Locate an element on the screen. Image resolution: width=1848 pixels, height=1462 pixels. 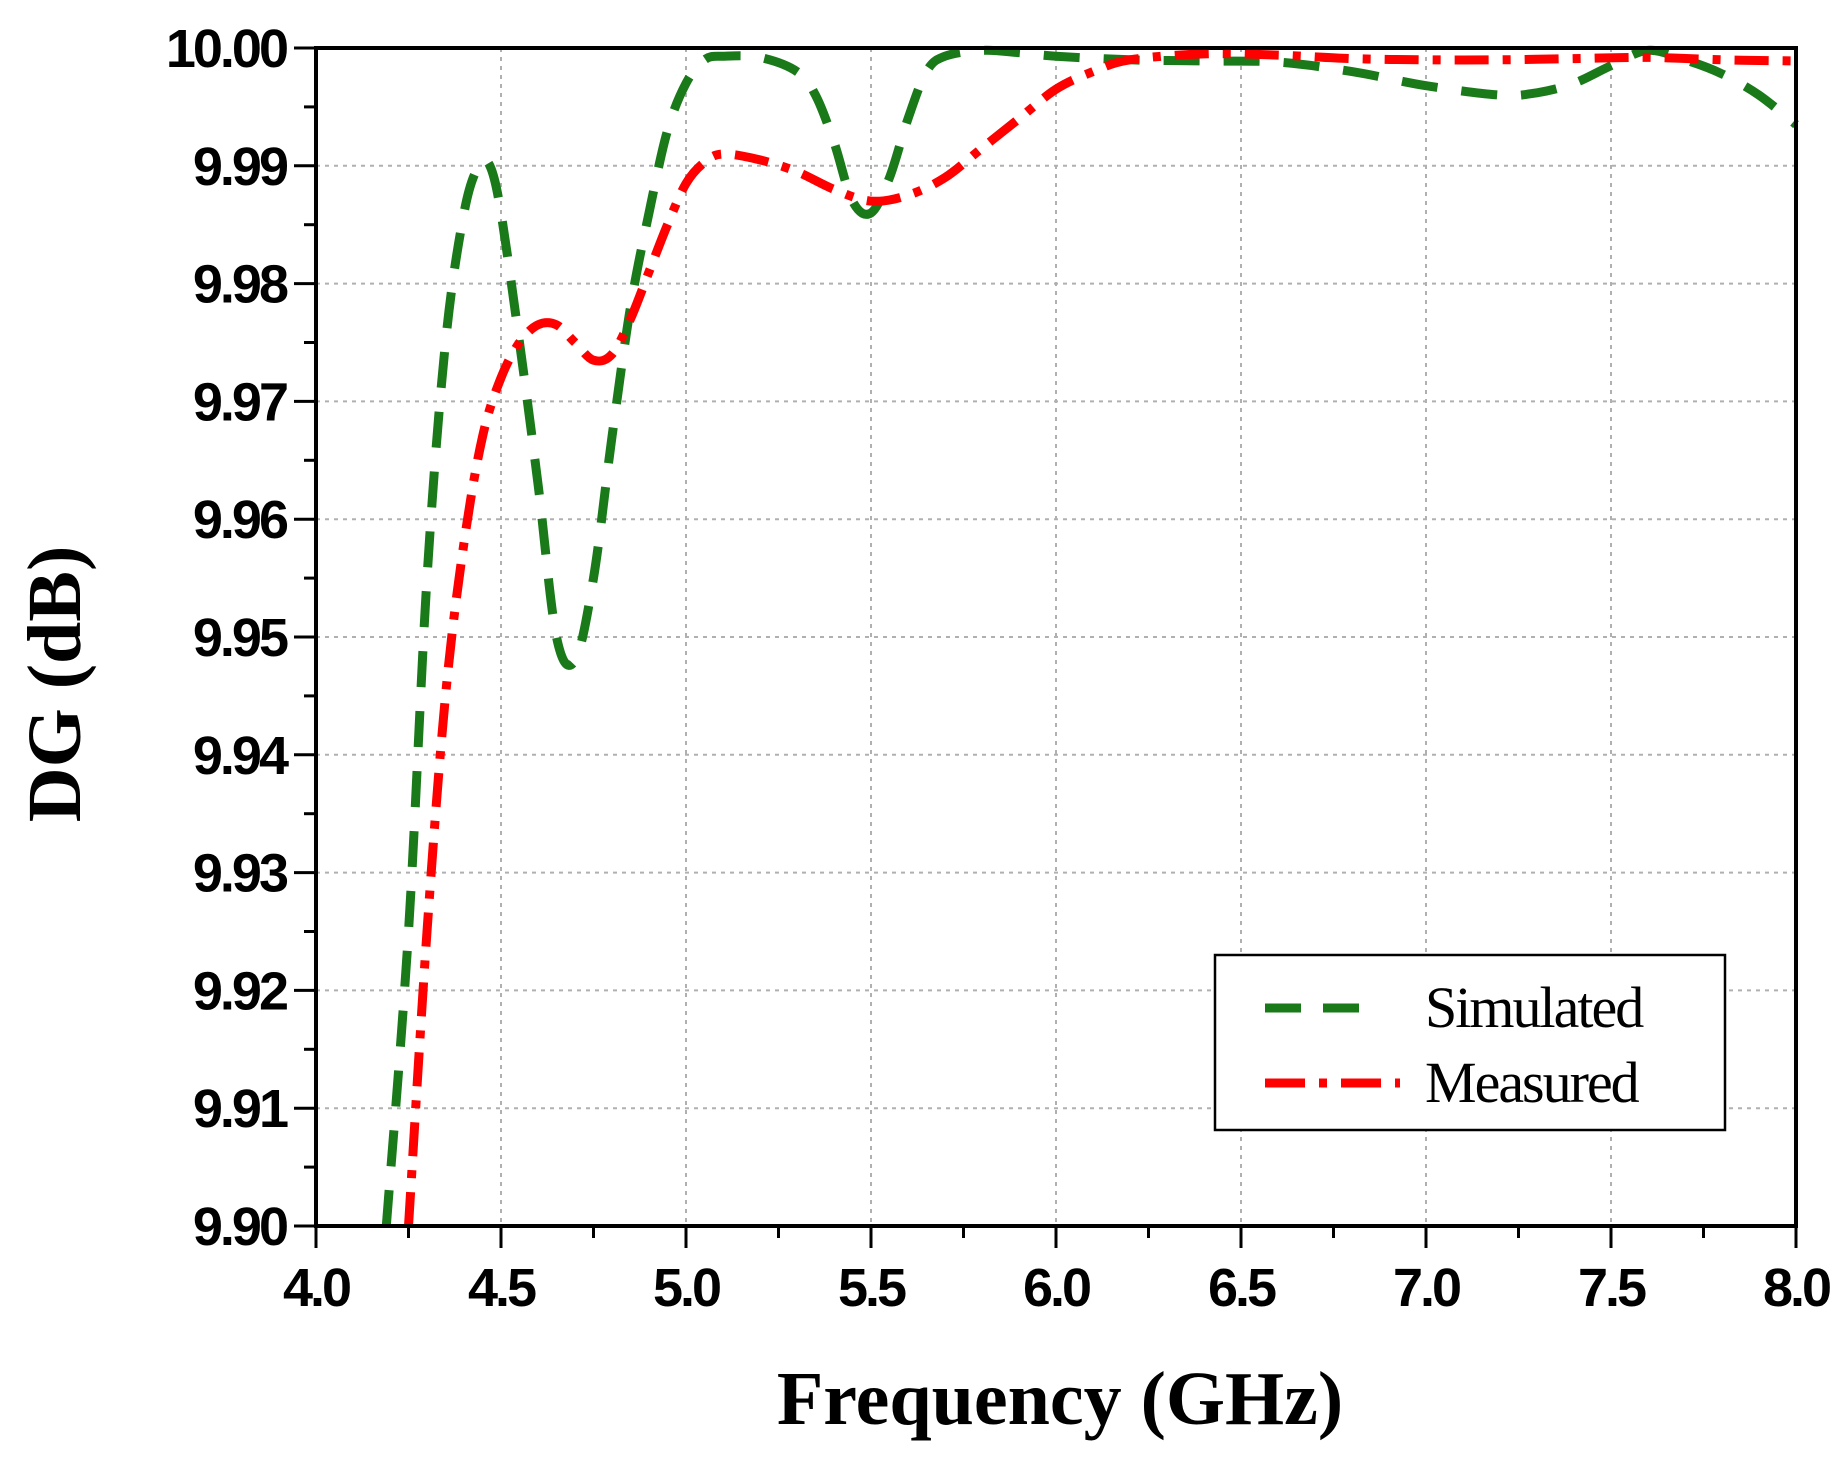
y-tick-label: 9.93 is located at coordinates (240, 874).